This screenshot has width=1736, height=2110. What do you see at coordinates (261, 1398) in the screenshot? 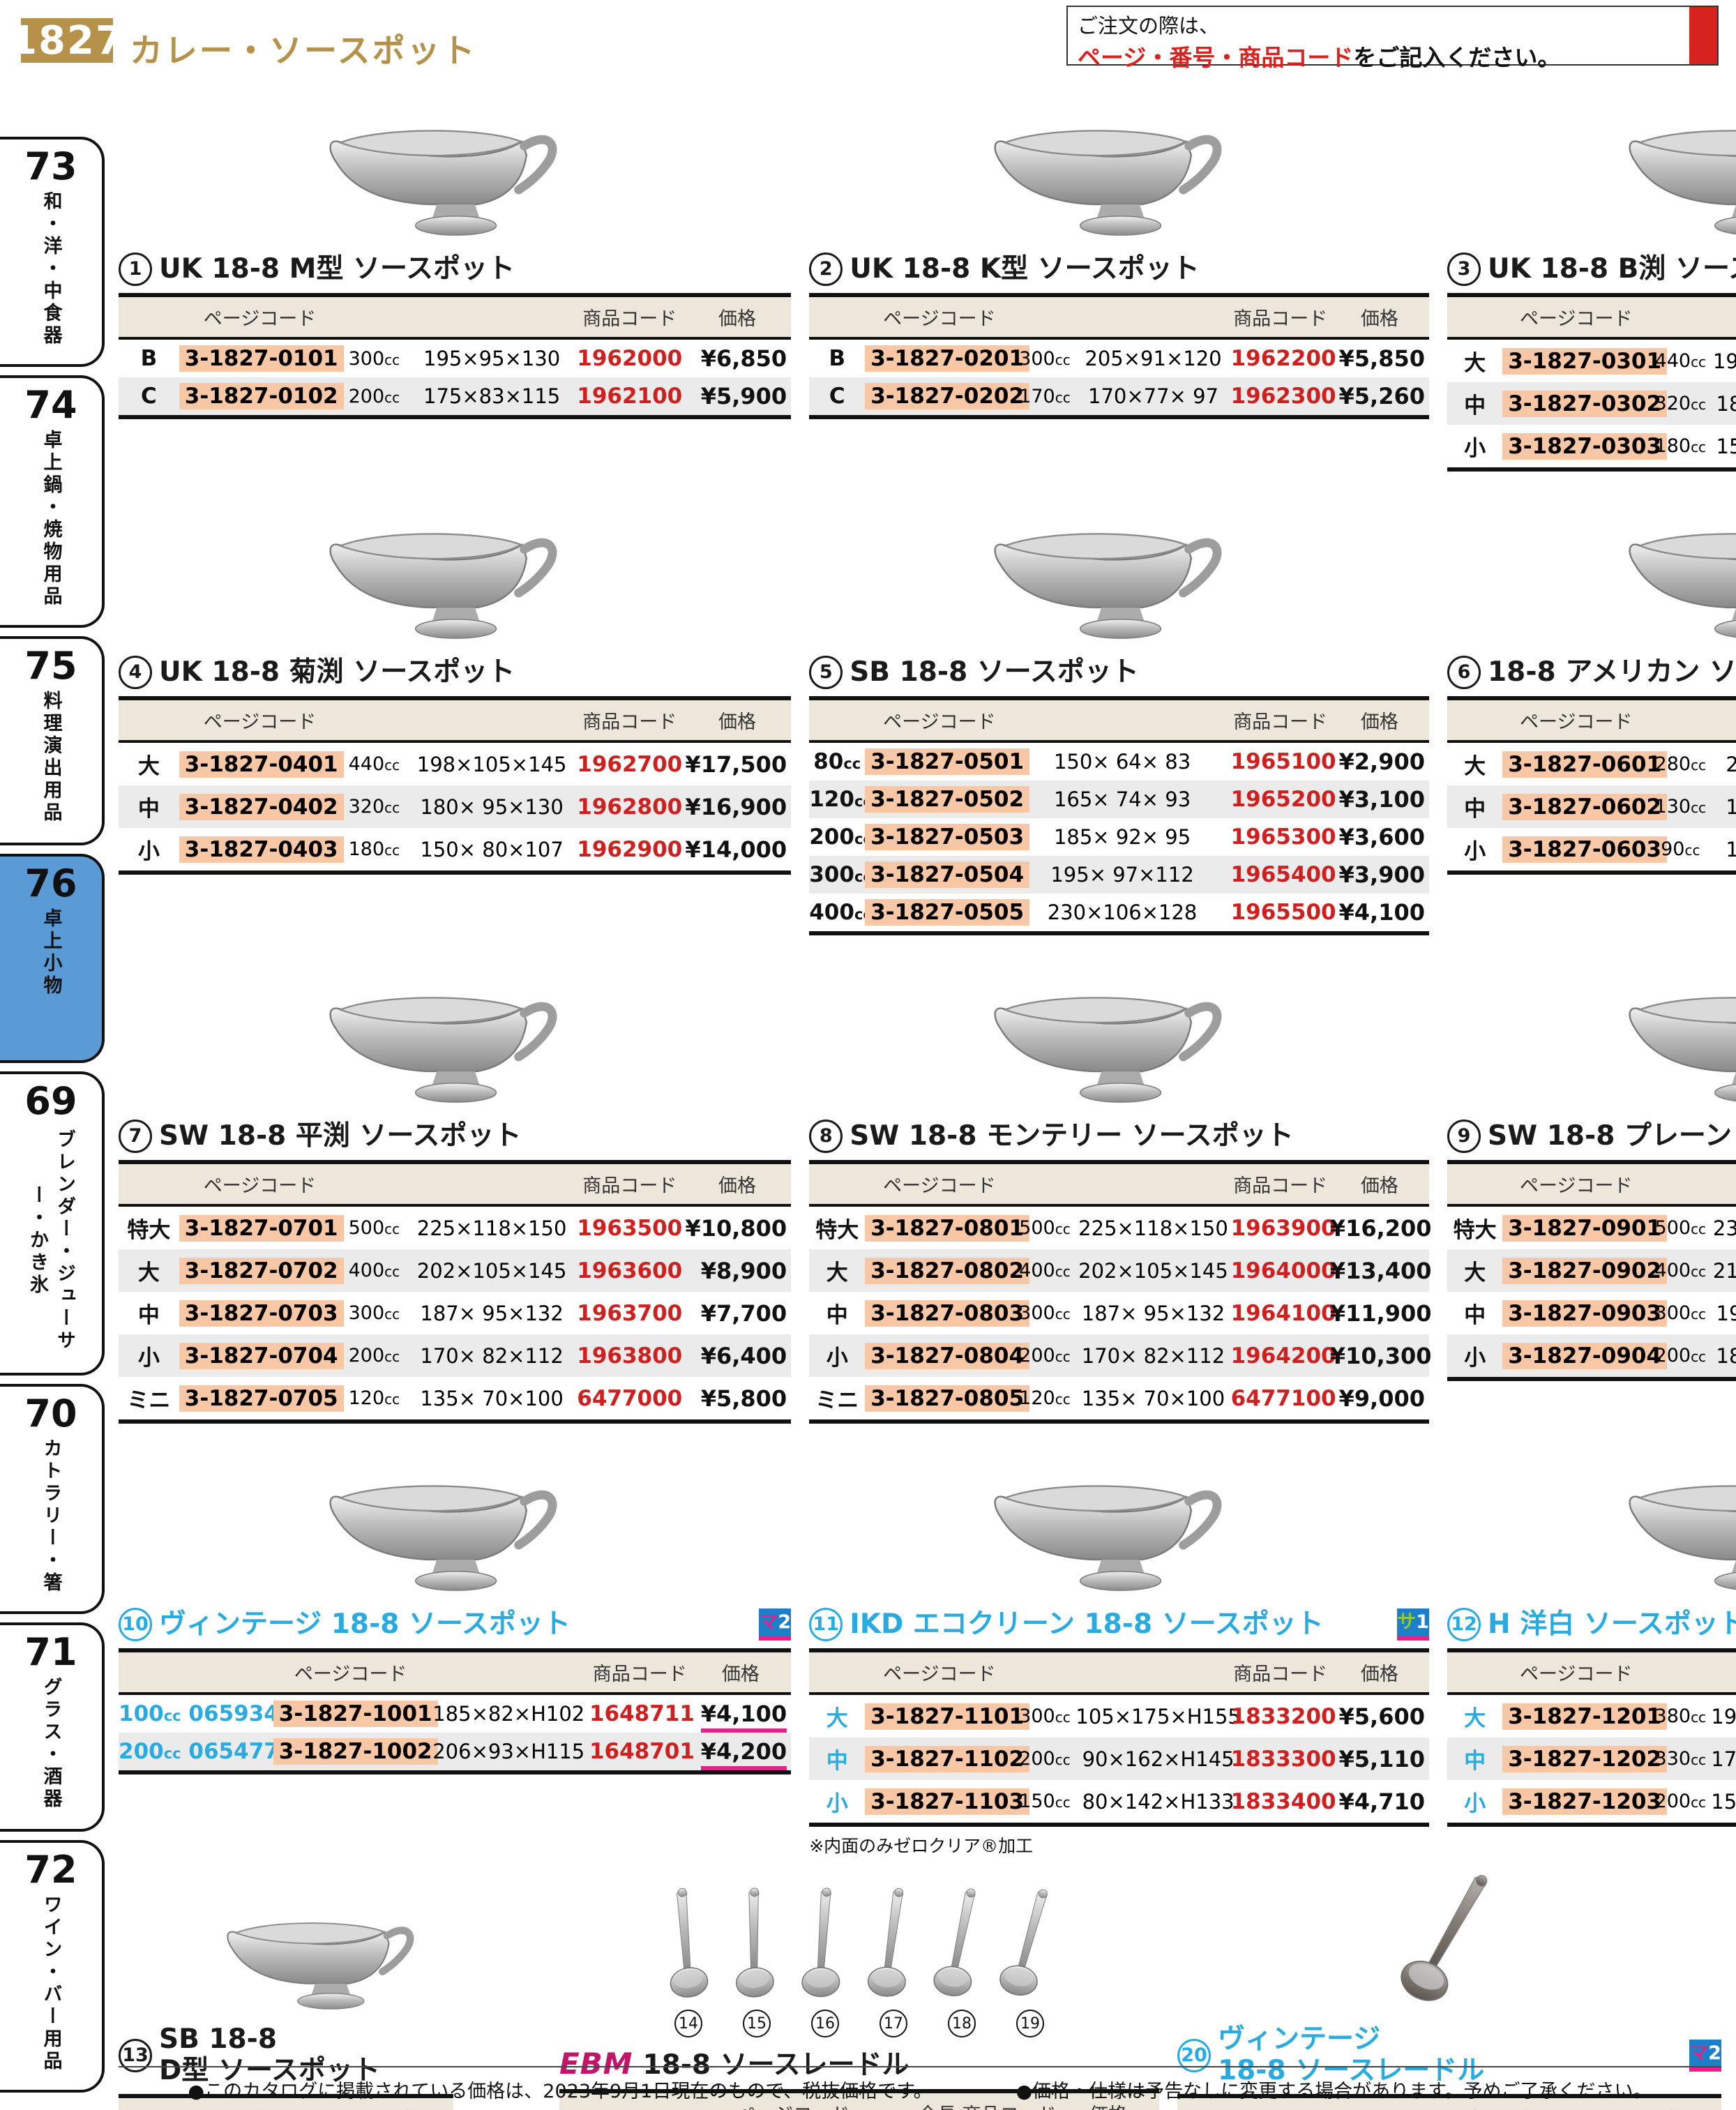
I see `page-code-value: 3-1827-0705` at bounding box center [261, 1398].